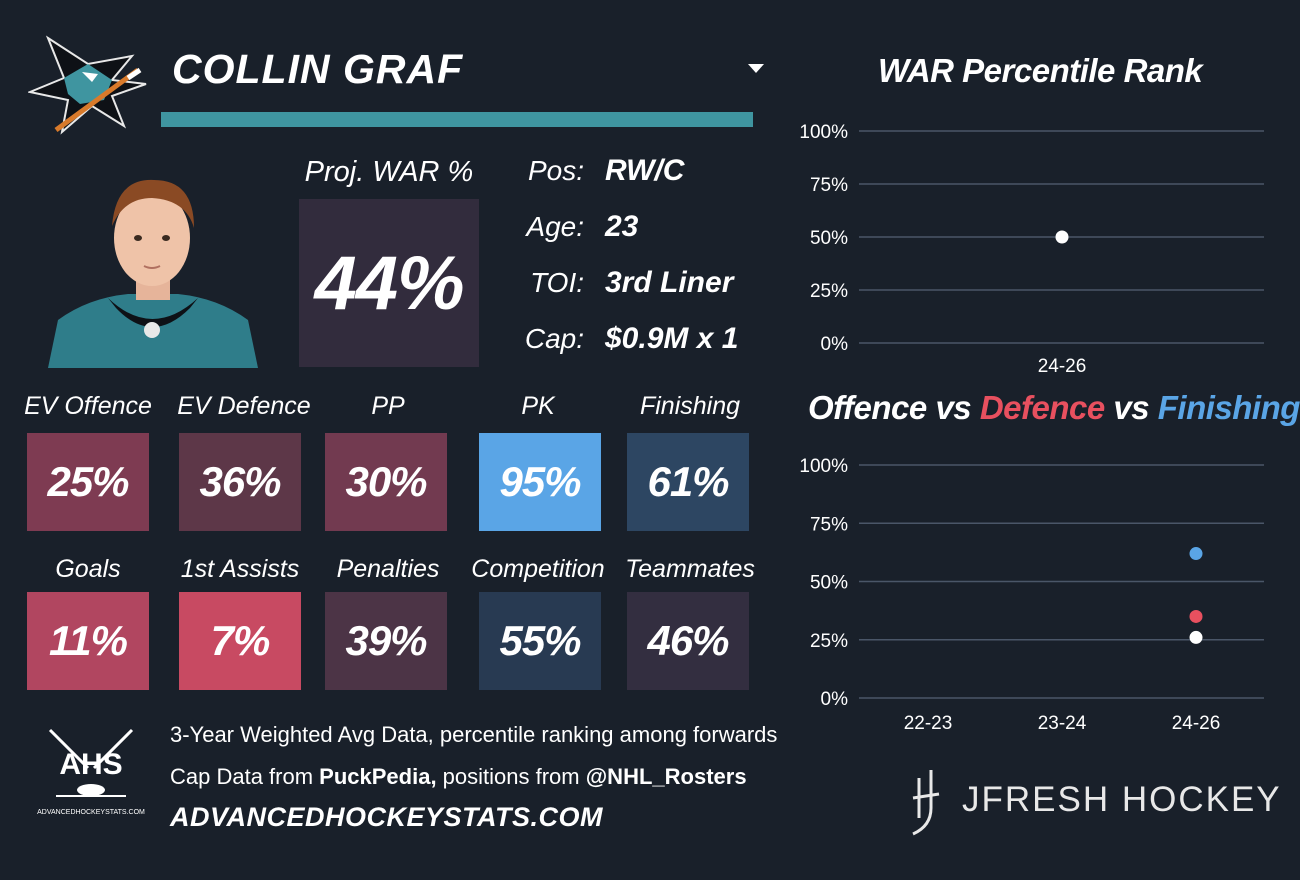 The height and width of the screenshot is (880, 1300). Describe the element at coordinates (1228, 407) in the screenshot. I see `chart2-title-finishing: Finishing` at that location.